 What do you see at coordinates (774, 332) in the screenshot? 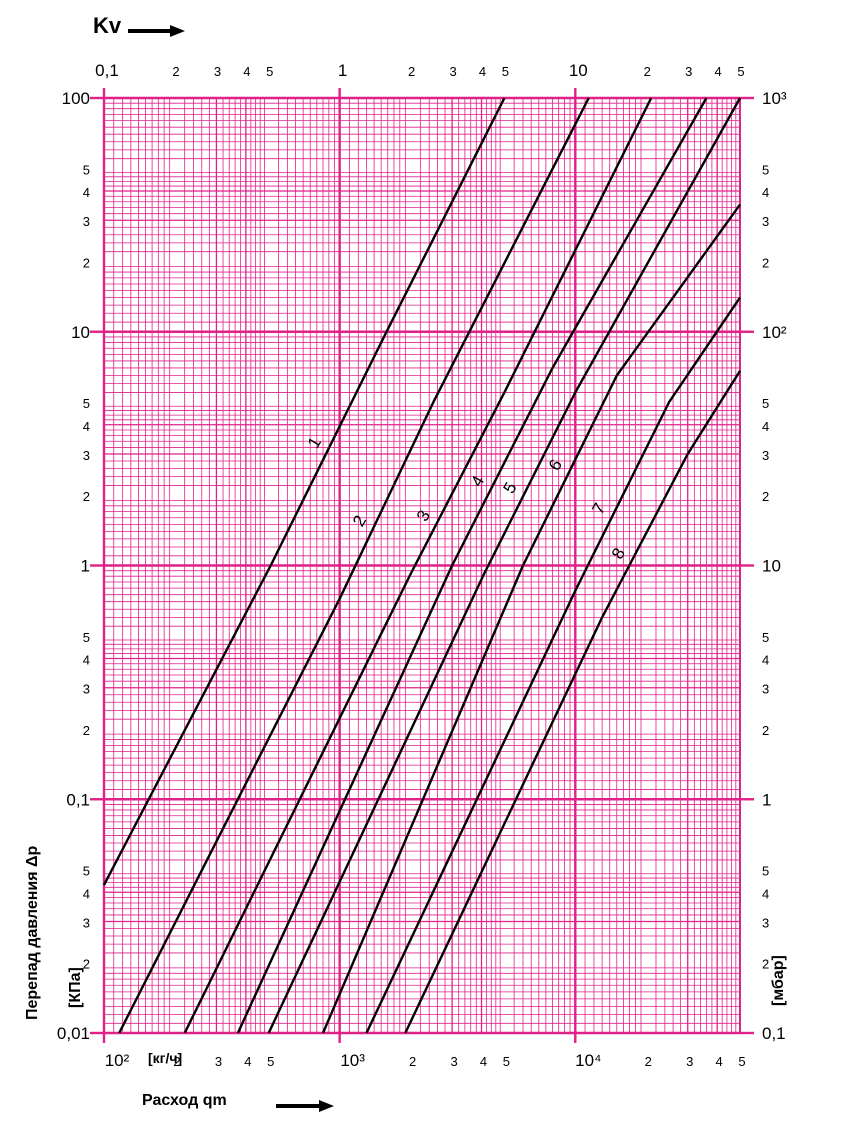
I see `right-tick-label: 10²` at bounding box center [774, 332].